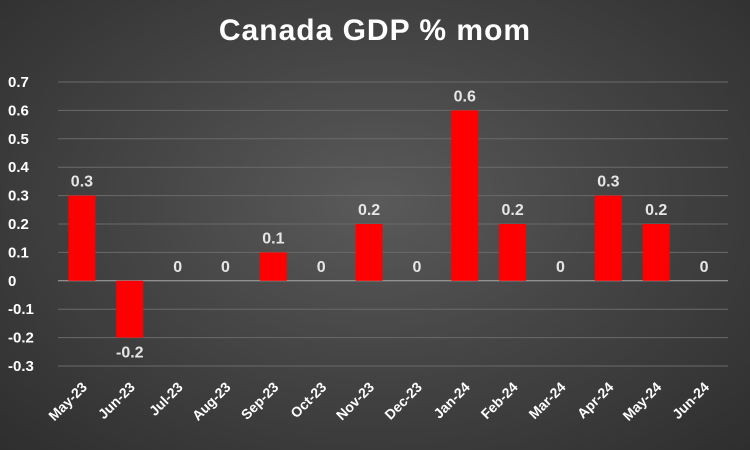 The width and height of the screenshot is (750, 450). I want to click on x-tick-label: Jan-24, so click(451, 400).